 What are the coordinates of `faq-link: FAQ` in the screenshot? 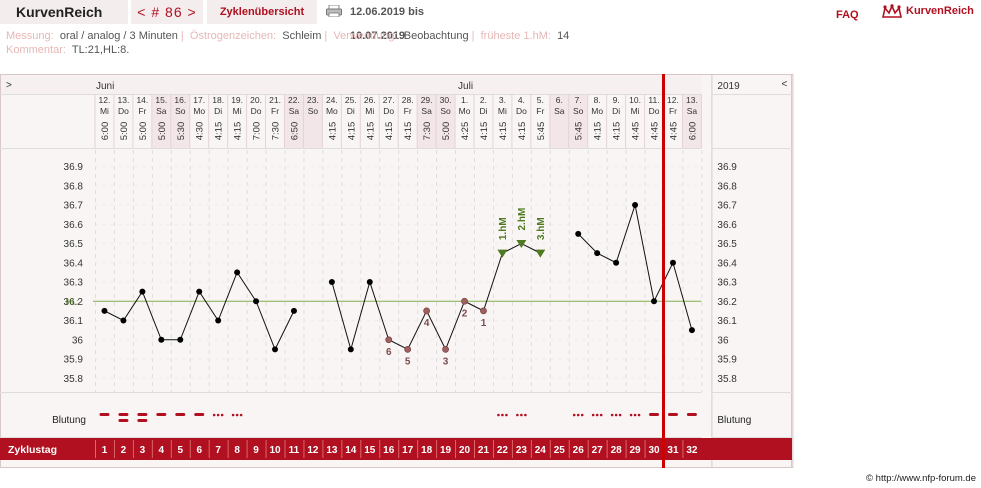 It's located at (847, 15).